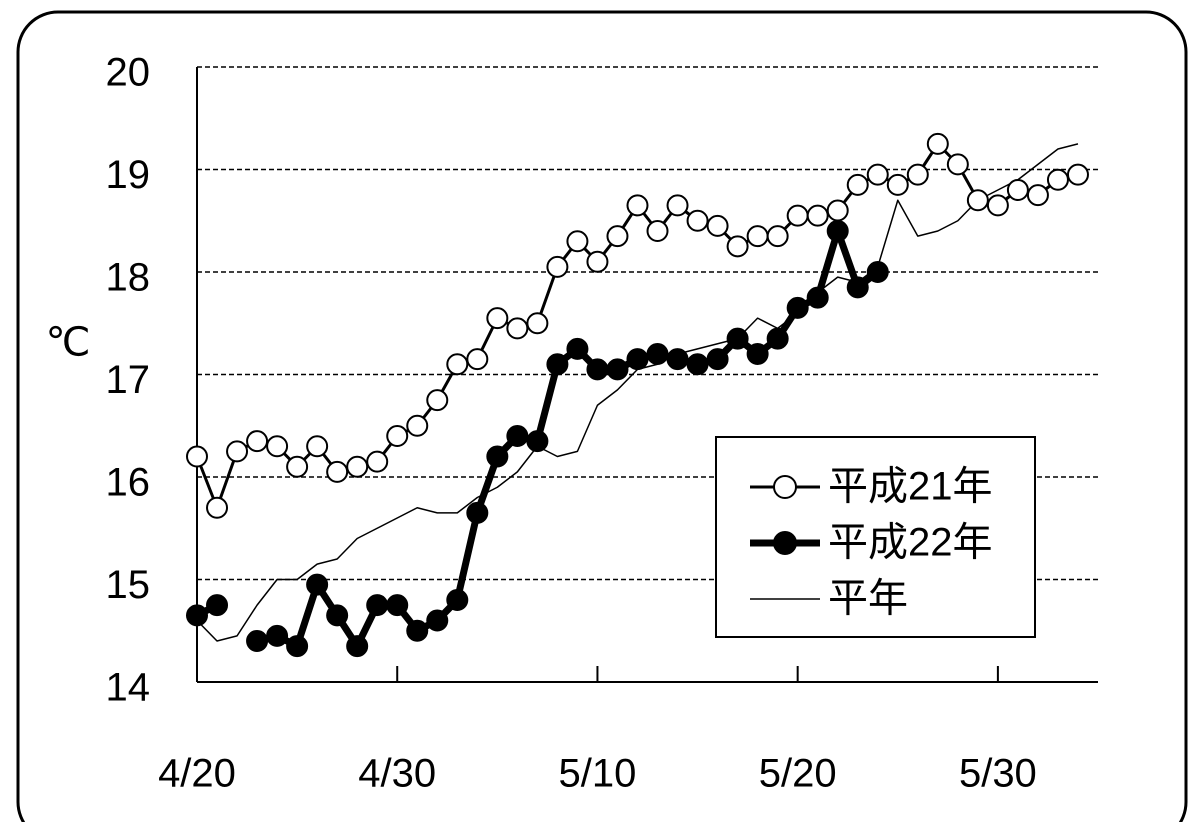 The width and height of the screenshot is (1200, 822). I want to click on y-axis-label: ℃, so click(68, 343).